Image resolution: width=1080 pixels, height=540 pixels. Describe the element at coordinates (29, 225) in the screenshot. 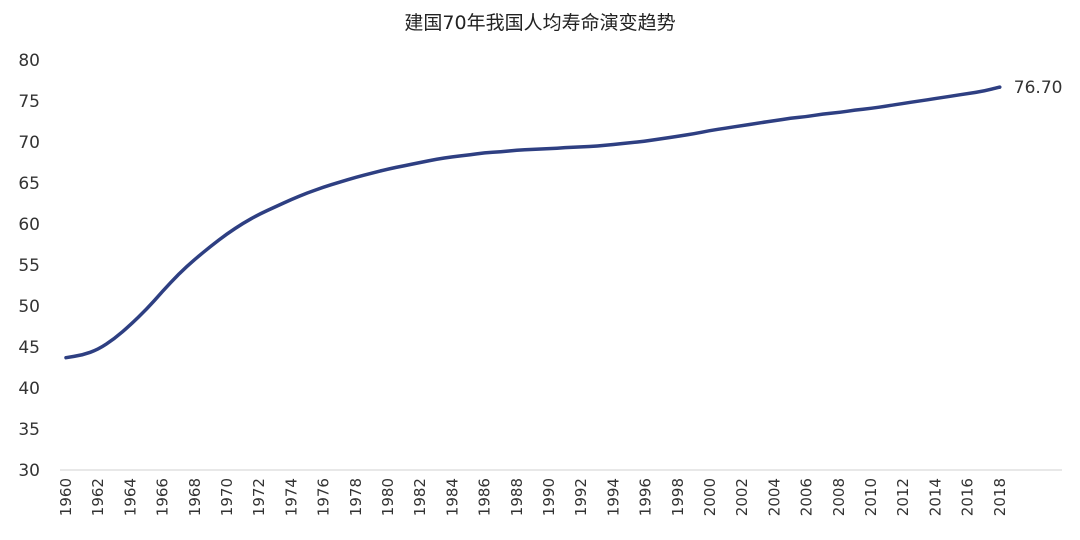

I see `y-tick-label: 60` at that location.